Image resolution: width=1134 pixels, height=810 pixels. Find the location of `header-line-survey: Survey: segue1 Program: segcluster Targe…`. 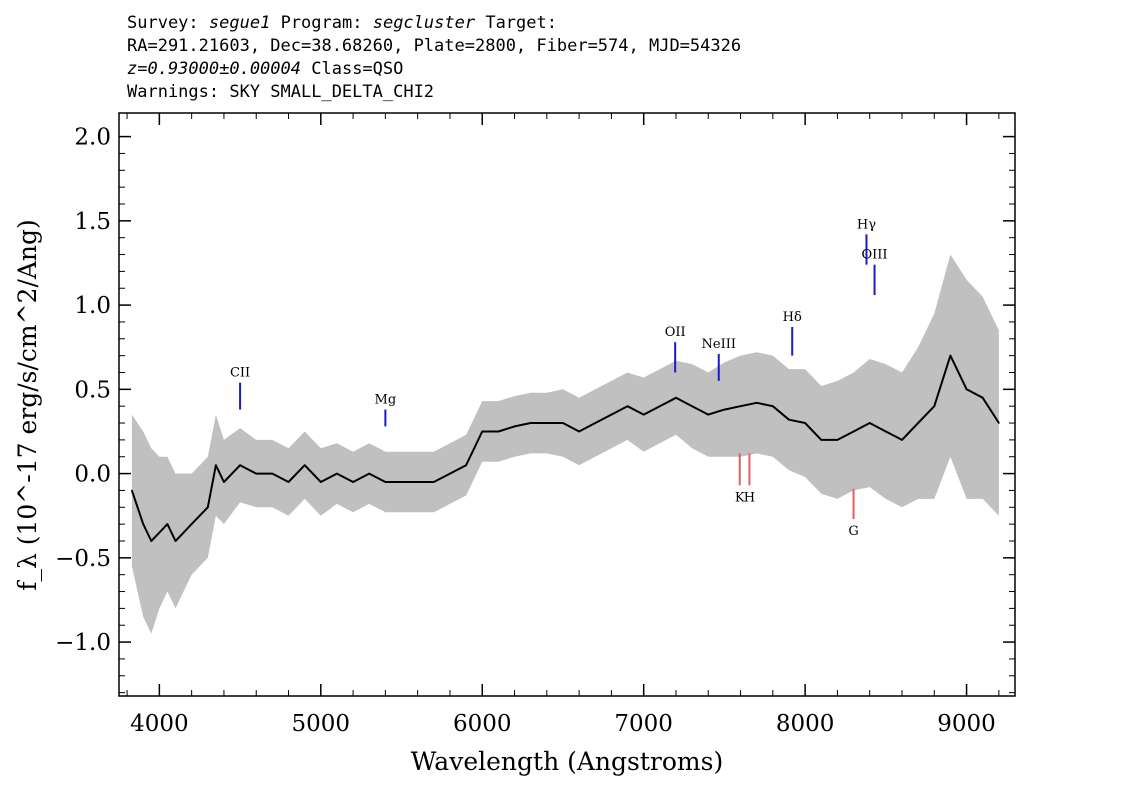

header-line-survey: Survey: segue1 Program: segcluster Targe… is located at coordinates (434, 23).